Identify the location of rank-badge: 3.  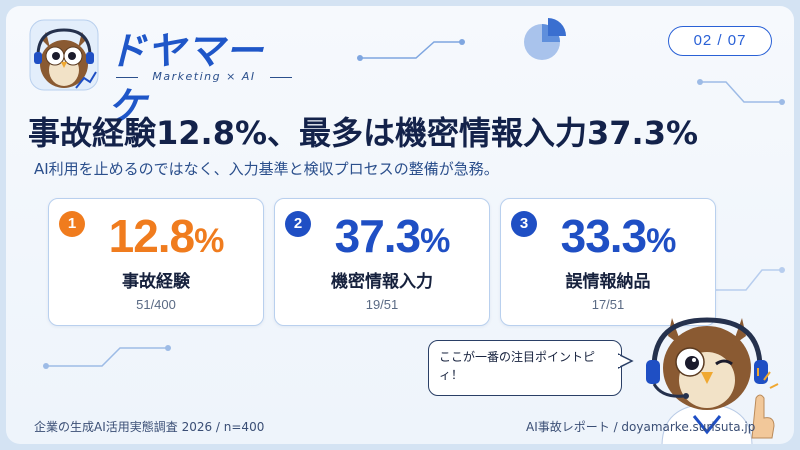
(524, 224).